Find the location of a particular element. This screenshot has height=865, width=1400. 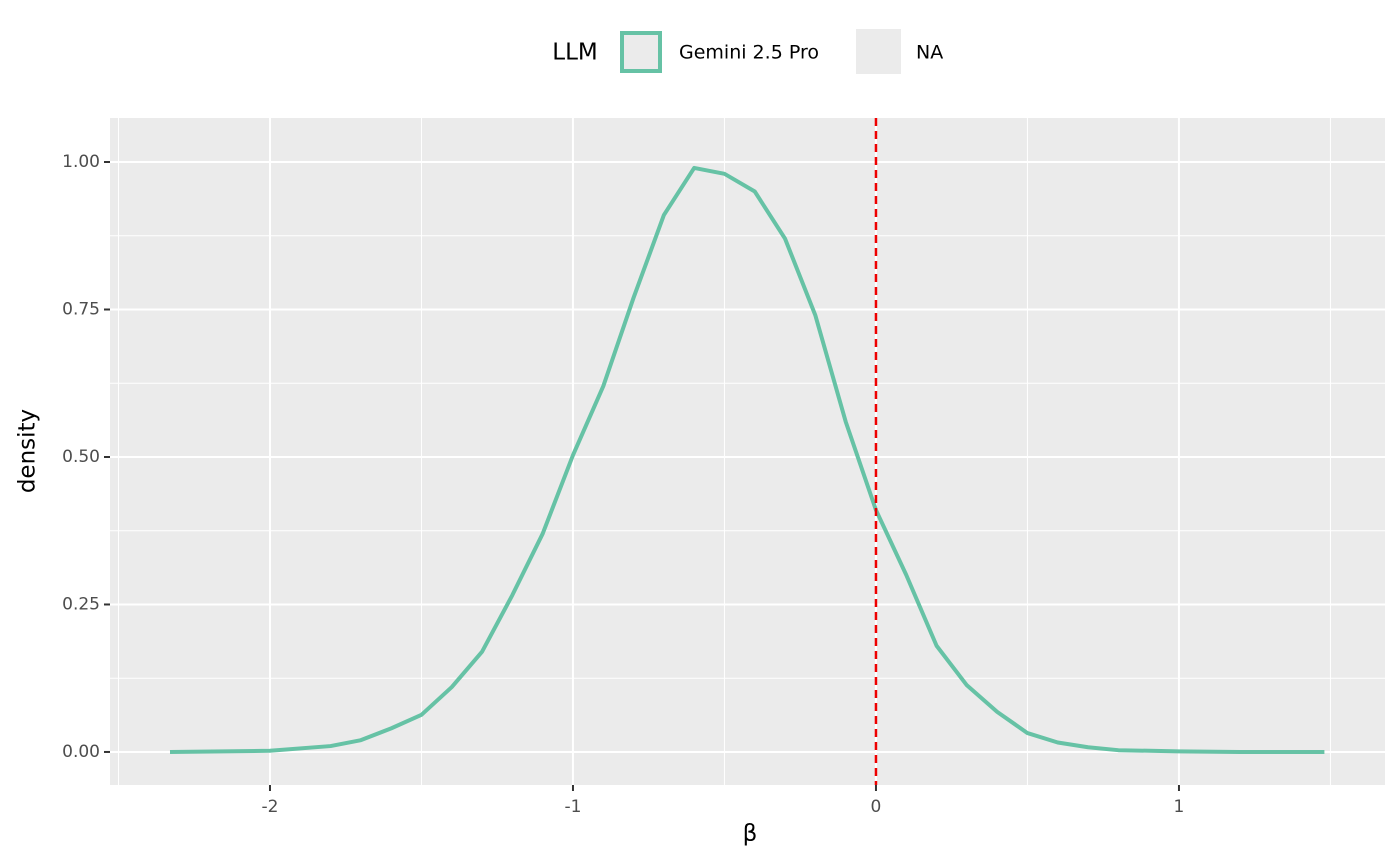

y-tick-label: 0.50 is located at coordinates (81, 457).